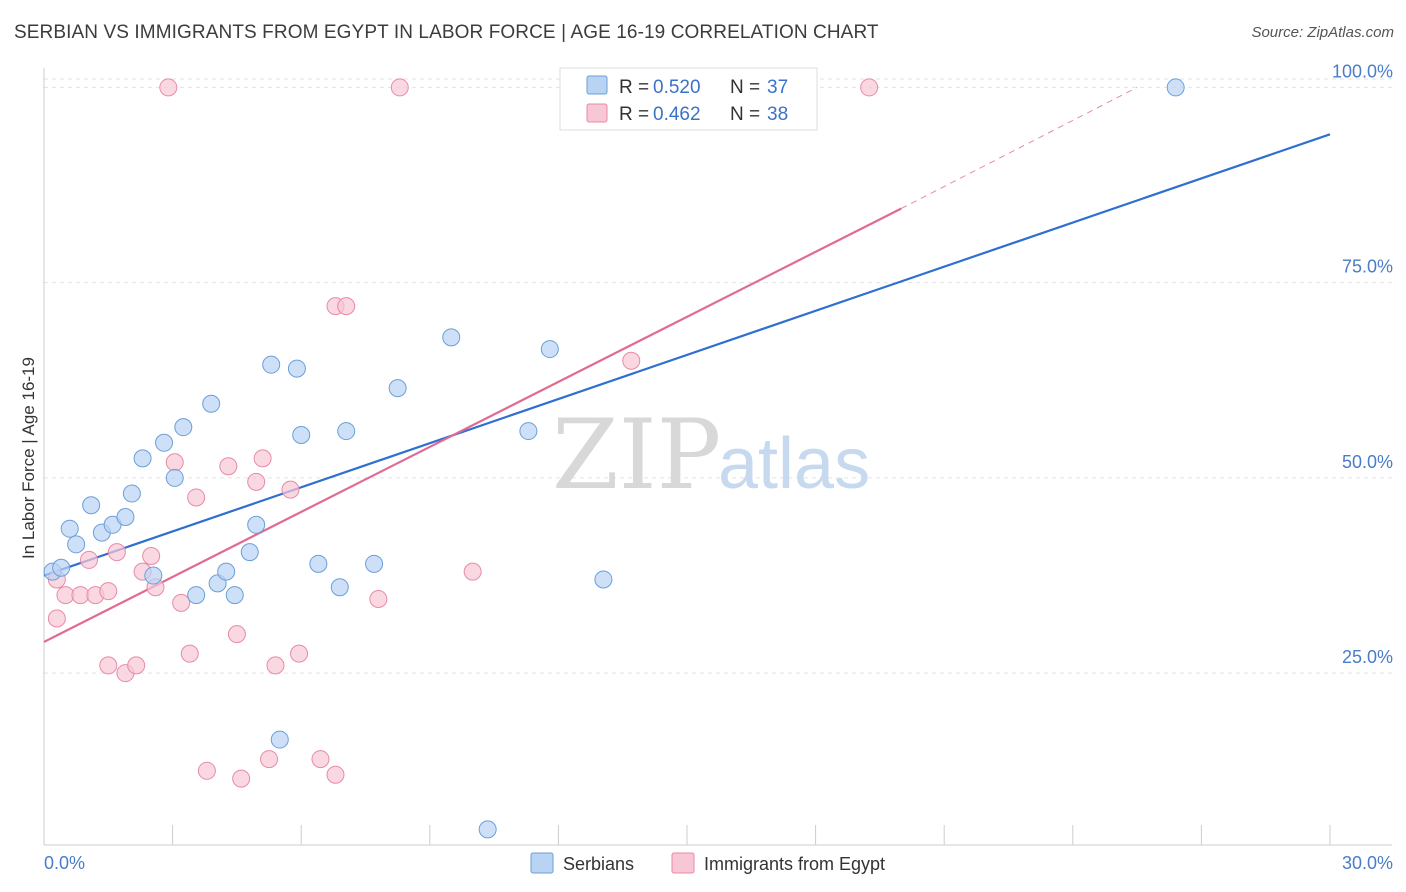 The image size is (1406, 892). I want to click on legend-n-value-serbians: 37, so click(777, 87).